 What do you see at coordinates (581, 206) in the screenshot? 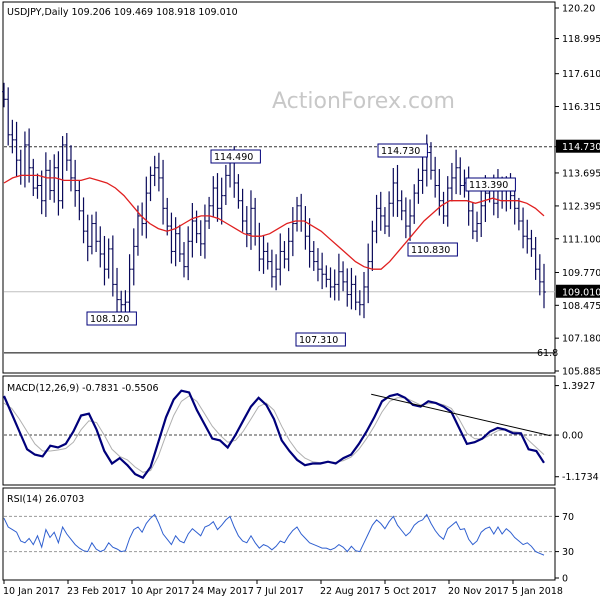
I see `price-tick-label: 112.395` at bounding box center [581, 206].